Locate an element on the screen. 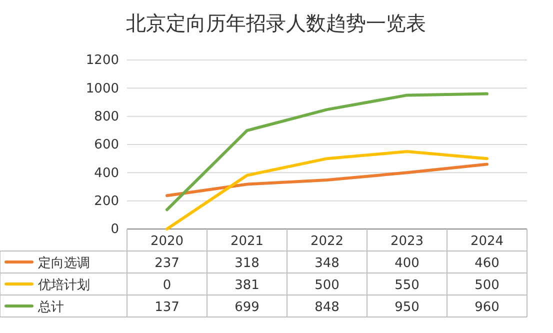 The width and height of the screenshot is (553, 333). data-label: 848 is located at coordinates (327, 307).